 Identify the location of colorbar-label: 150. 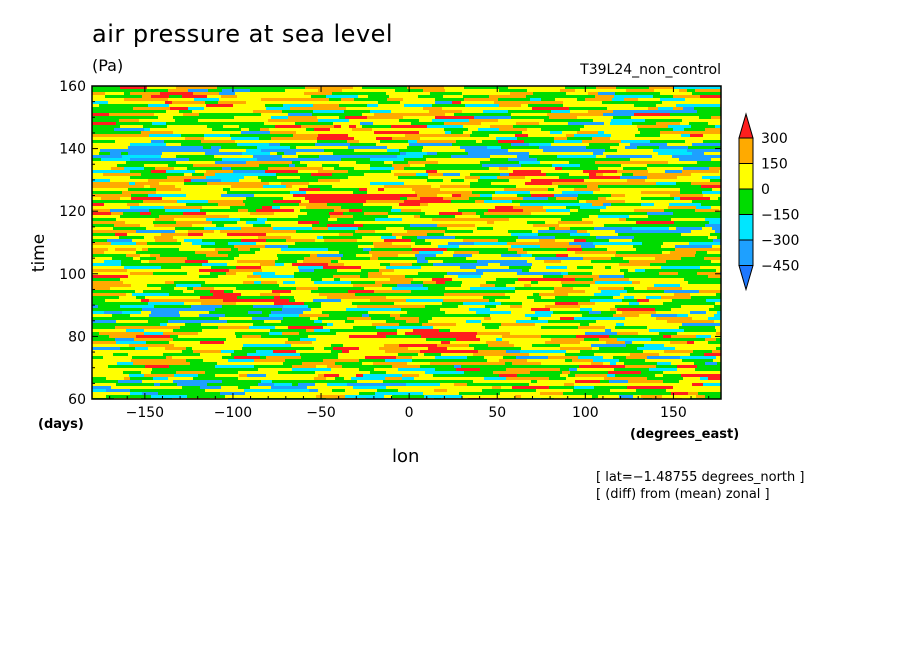
(774, 165).